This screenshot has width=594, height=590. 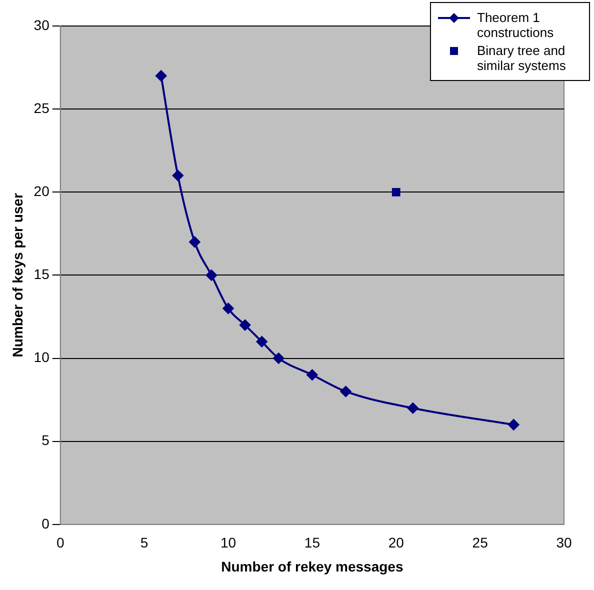 I want to click on y-tick-label: 20, so click(x=42, y=190).